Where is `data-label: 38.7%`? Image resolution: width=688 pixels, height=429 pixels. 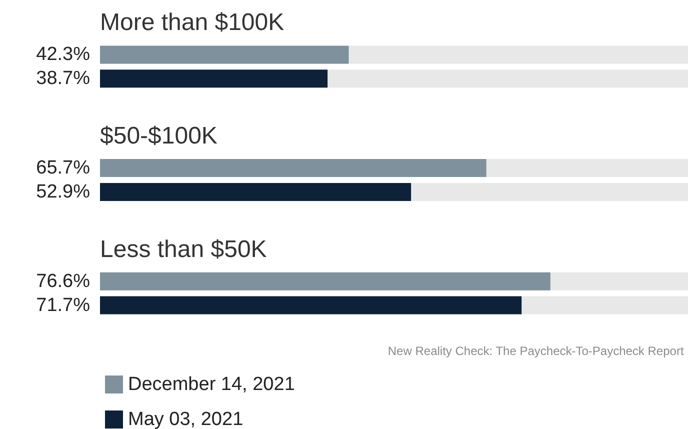
data-label: 38.7% is located at coordinates (63, 79).